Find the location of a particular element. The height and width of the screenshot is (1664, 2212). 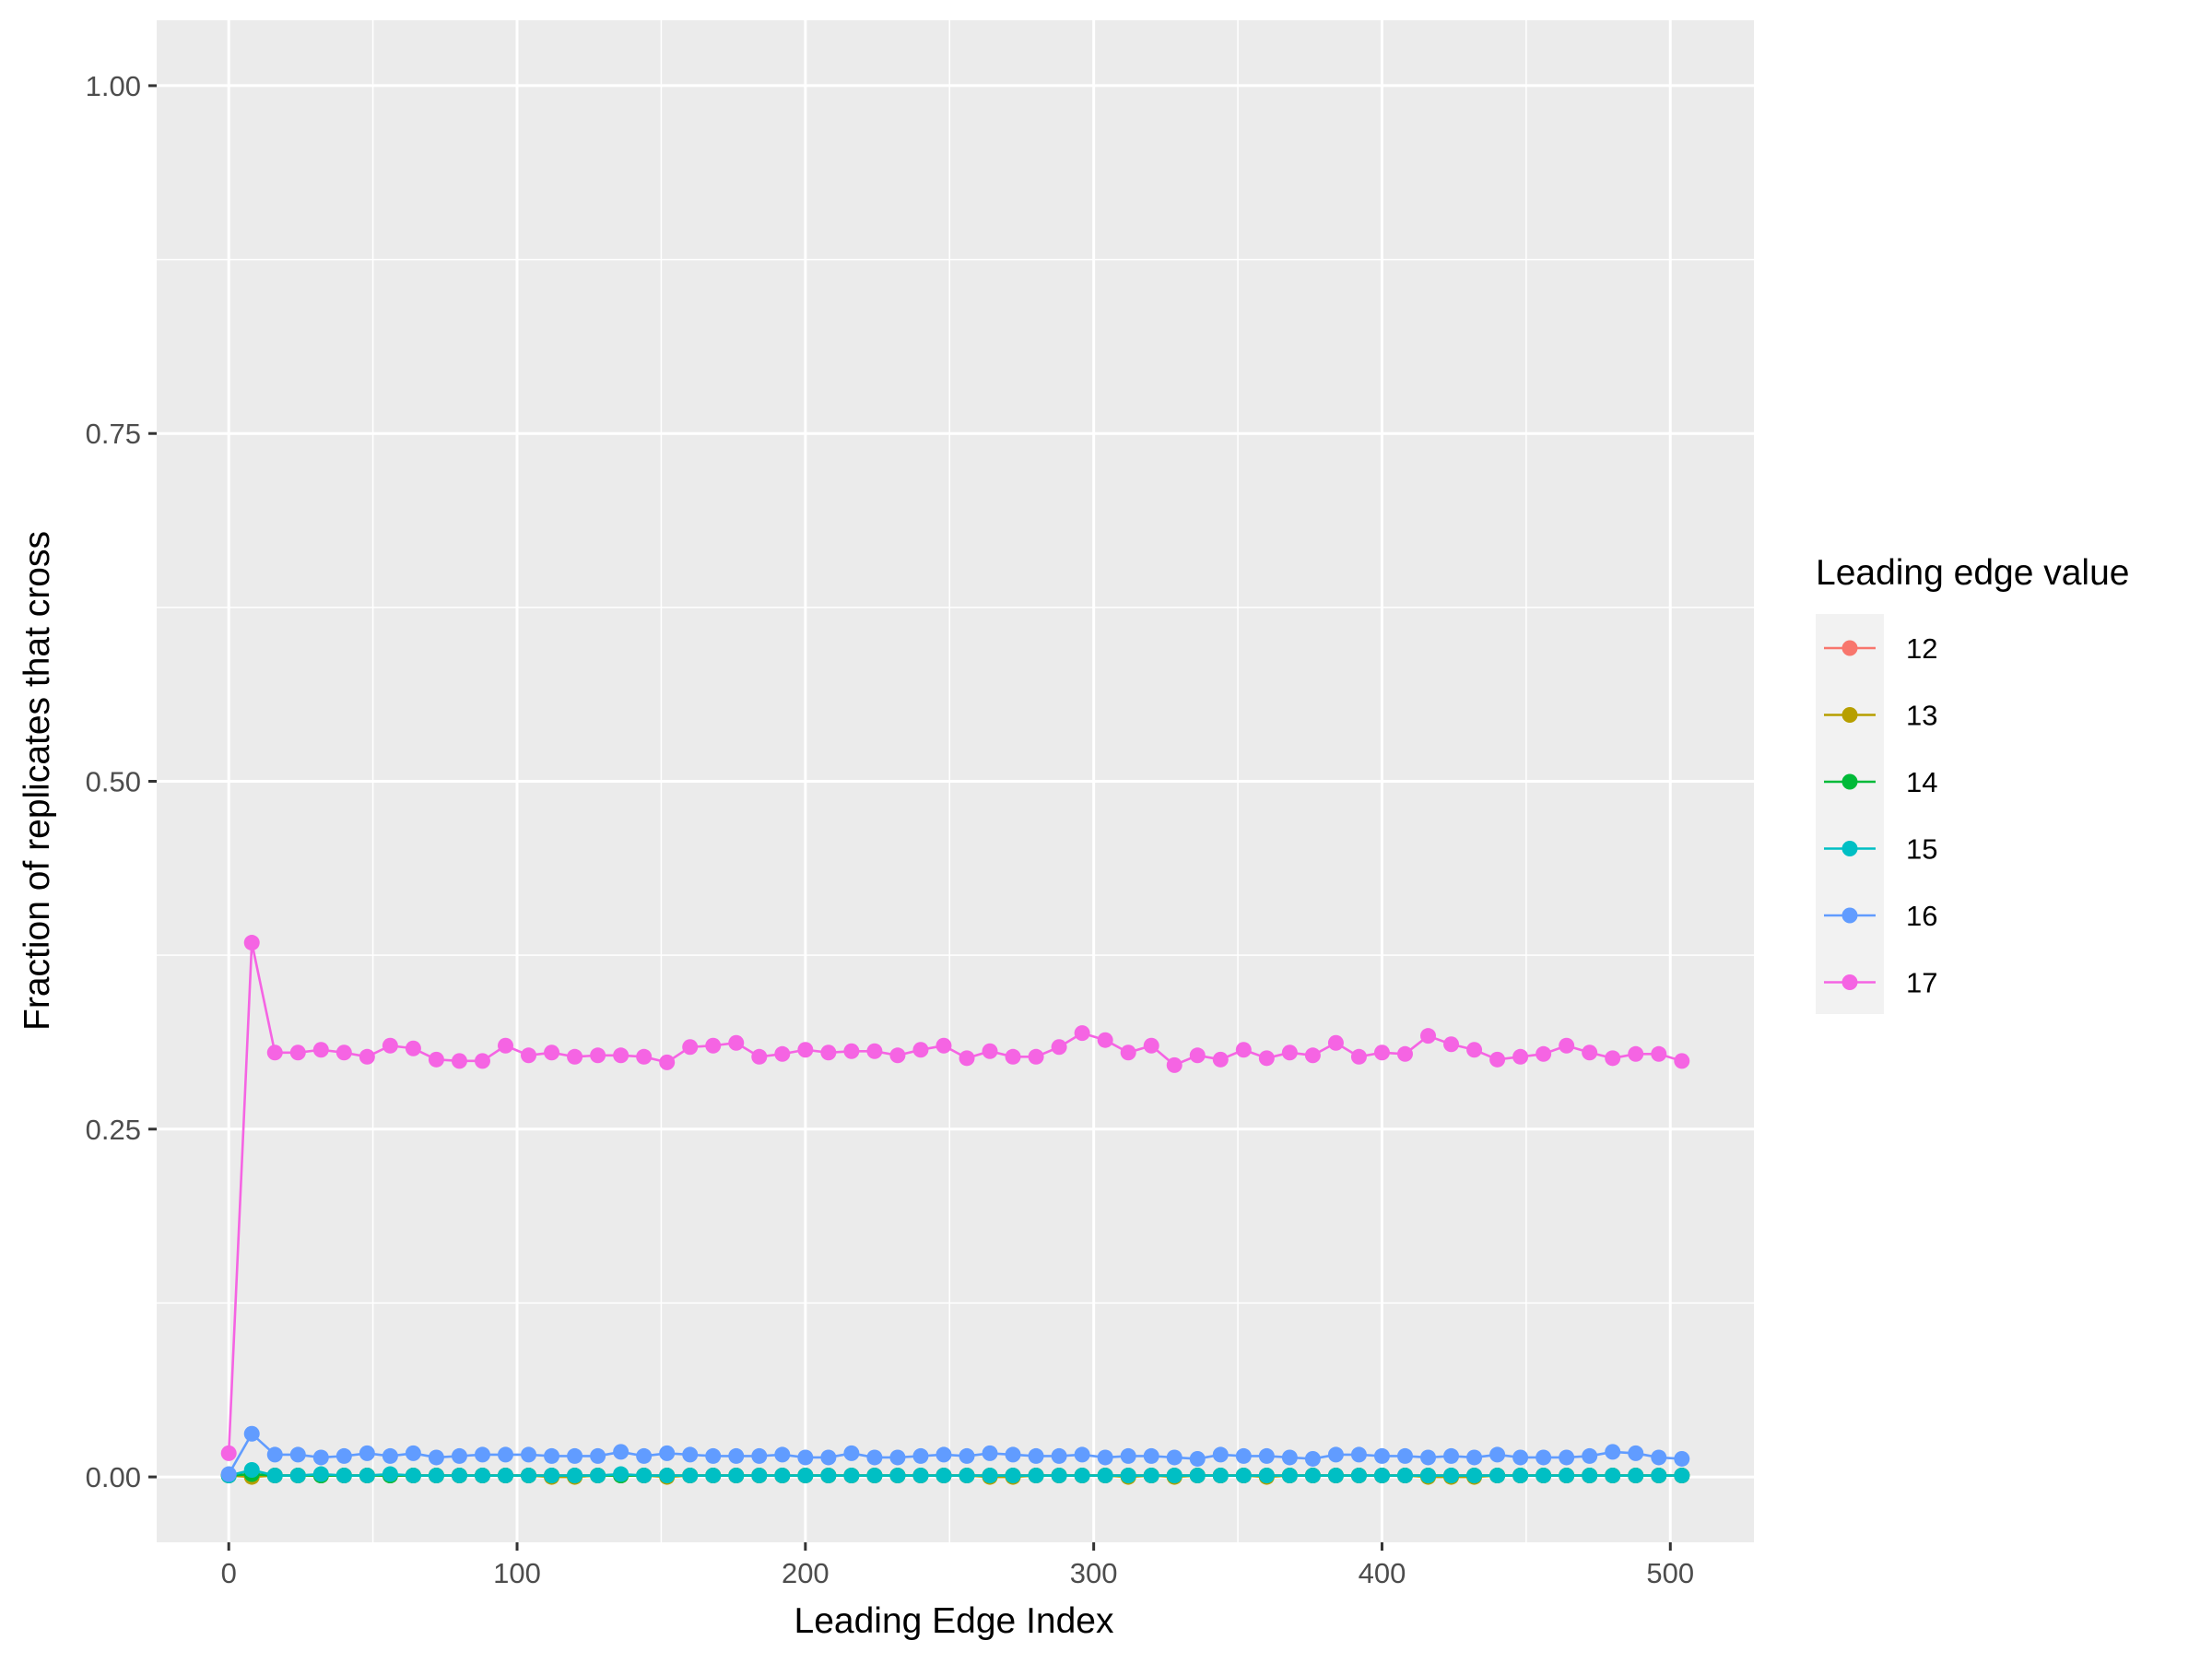

y-tick-label: 0.75 is located at coordinates (113, 434).